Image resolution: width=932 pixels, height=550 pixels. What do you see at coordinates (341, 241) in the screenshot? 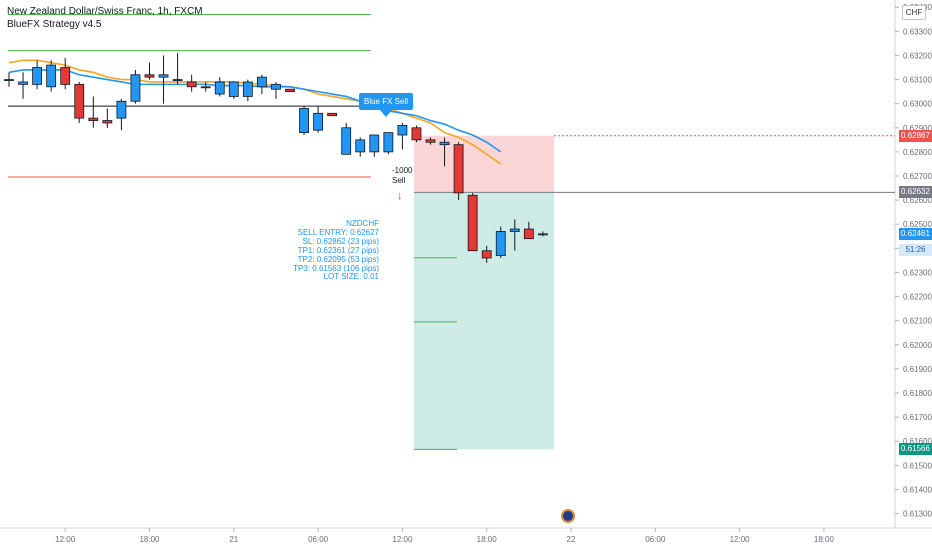
I see `info-stop-loss: SL: 0.62862 (23 pips)` at bounding box center [341, 241].